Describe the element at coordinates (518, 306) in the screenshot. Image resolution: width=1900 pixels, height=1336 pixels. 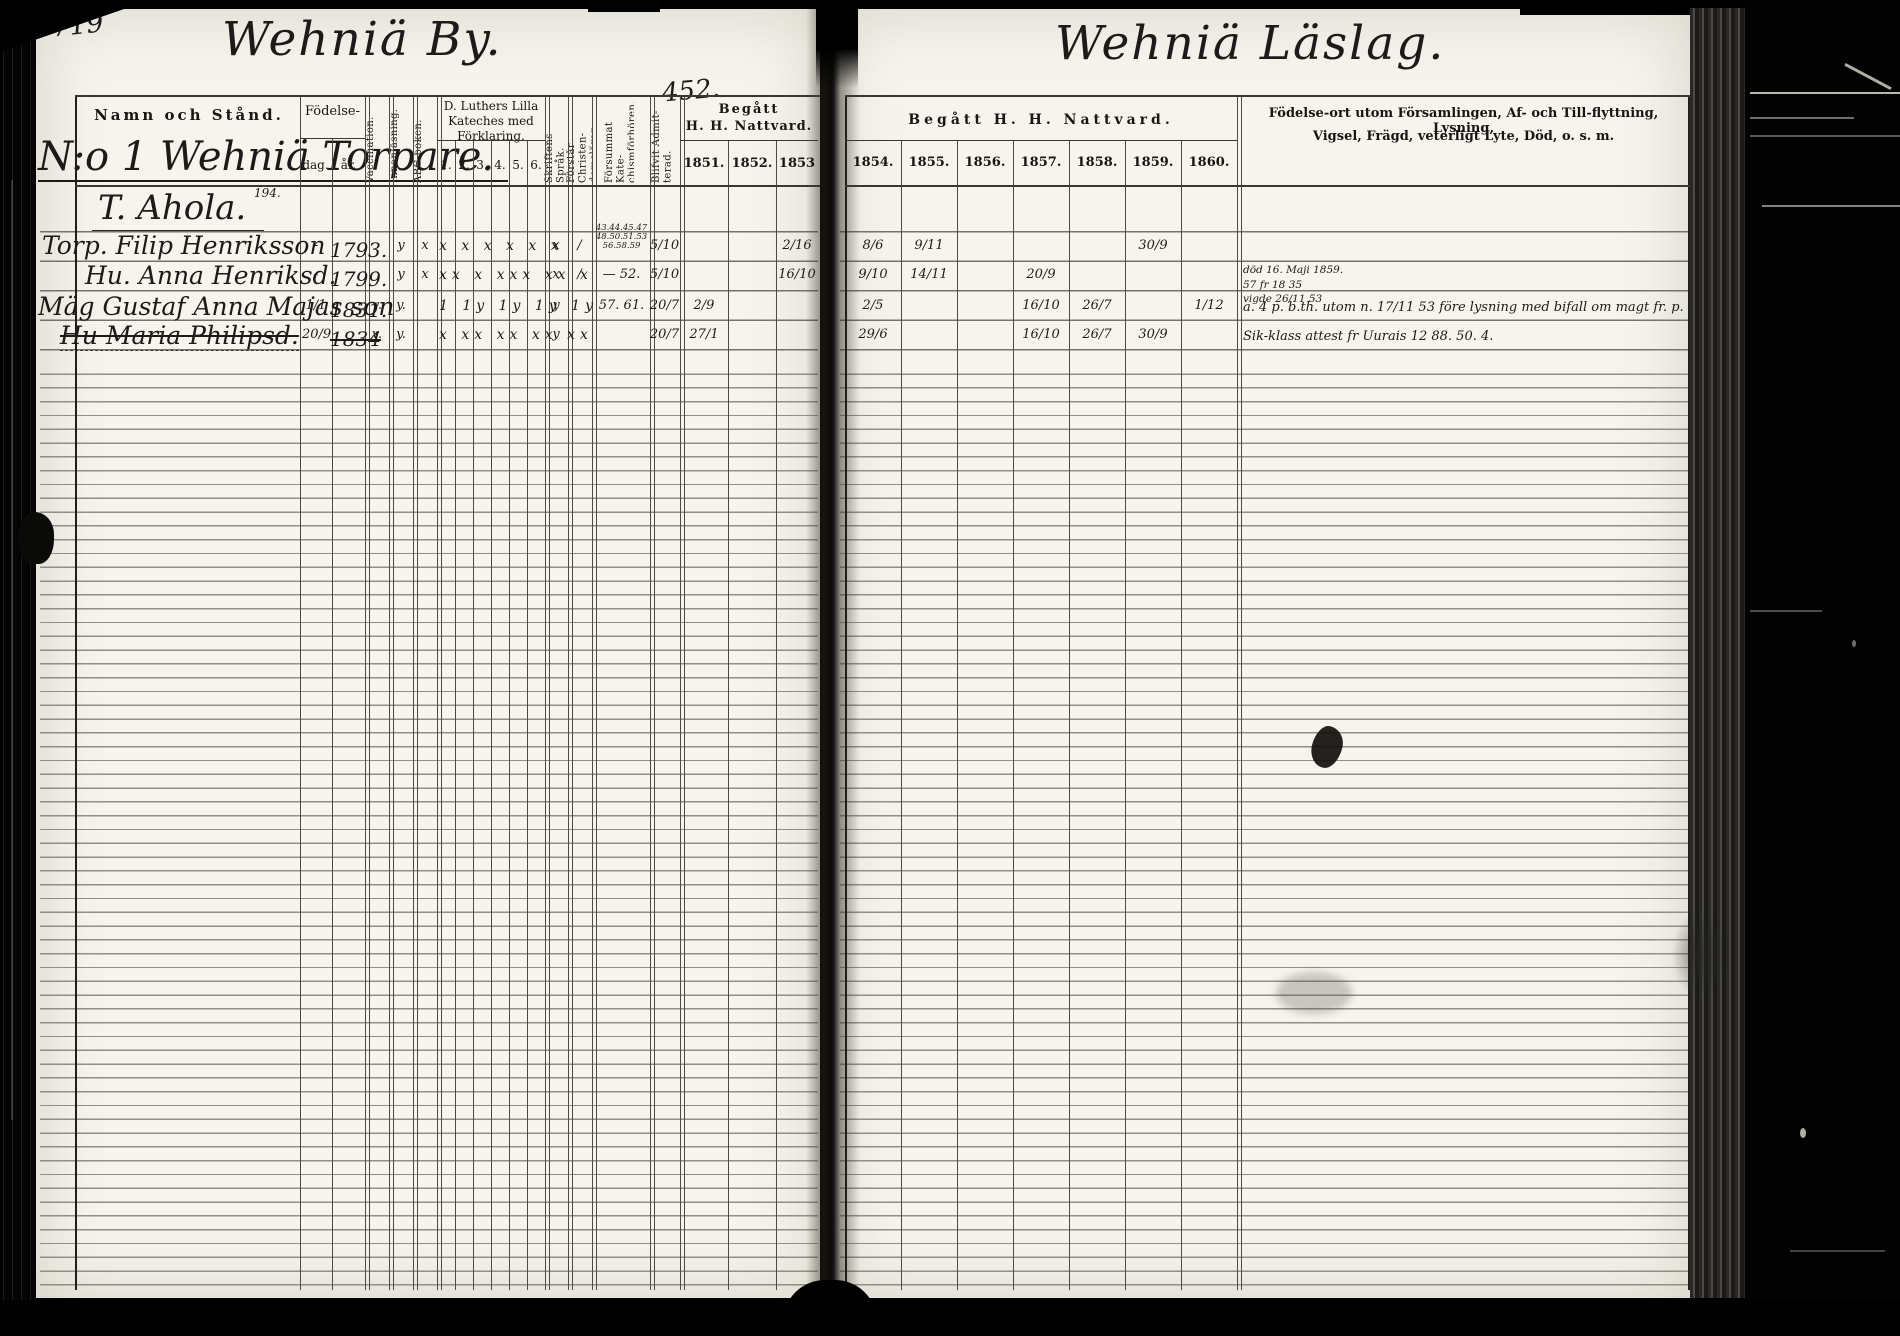
I see `cell-mark: 1 1y 1y 1y 1y` at that location.